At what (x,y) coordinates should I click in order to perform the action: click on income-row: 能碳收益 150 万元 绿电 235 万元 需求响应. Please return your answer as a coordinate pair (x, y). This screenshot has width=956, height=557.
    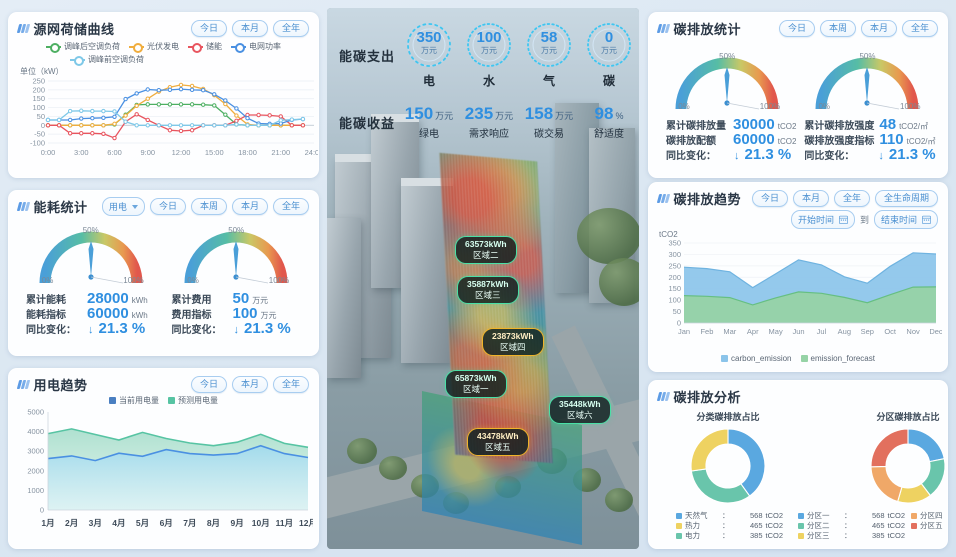
    Looking at the image, I should click on (483, 122).